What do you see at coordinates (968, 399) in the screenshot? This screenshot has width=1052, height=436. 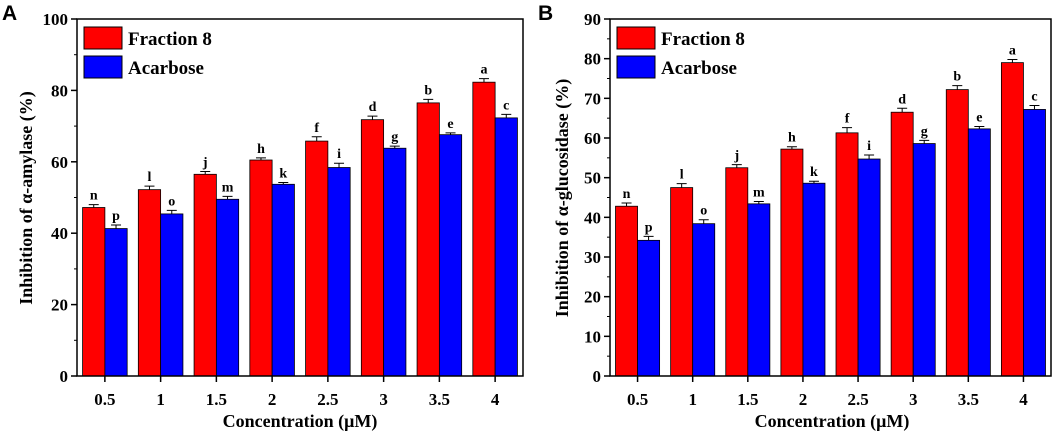 I see `panel-b-x-tick-label-3.5: 3.5` at bounding box center [968, 399].